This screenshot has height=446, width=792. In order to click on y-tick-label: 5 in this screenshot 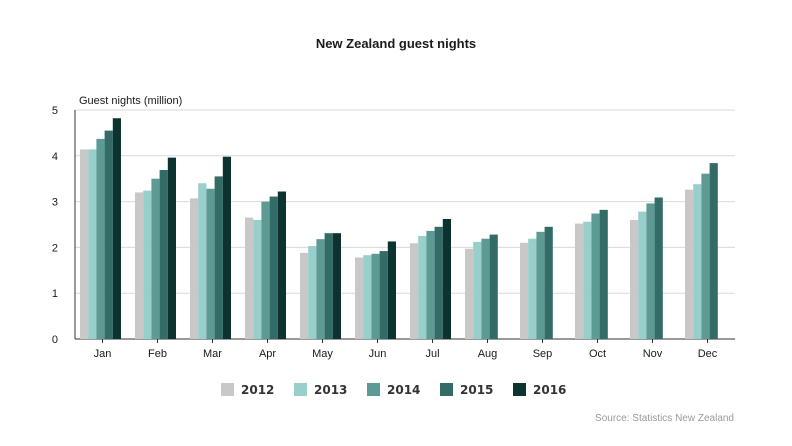, I will do `click(55, 111)`.